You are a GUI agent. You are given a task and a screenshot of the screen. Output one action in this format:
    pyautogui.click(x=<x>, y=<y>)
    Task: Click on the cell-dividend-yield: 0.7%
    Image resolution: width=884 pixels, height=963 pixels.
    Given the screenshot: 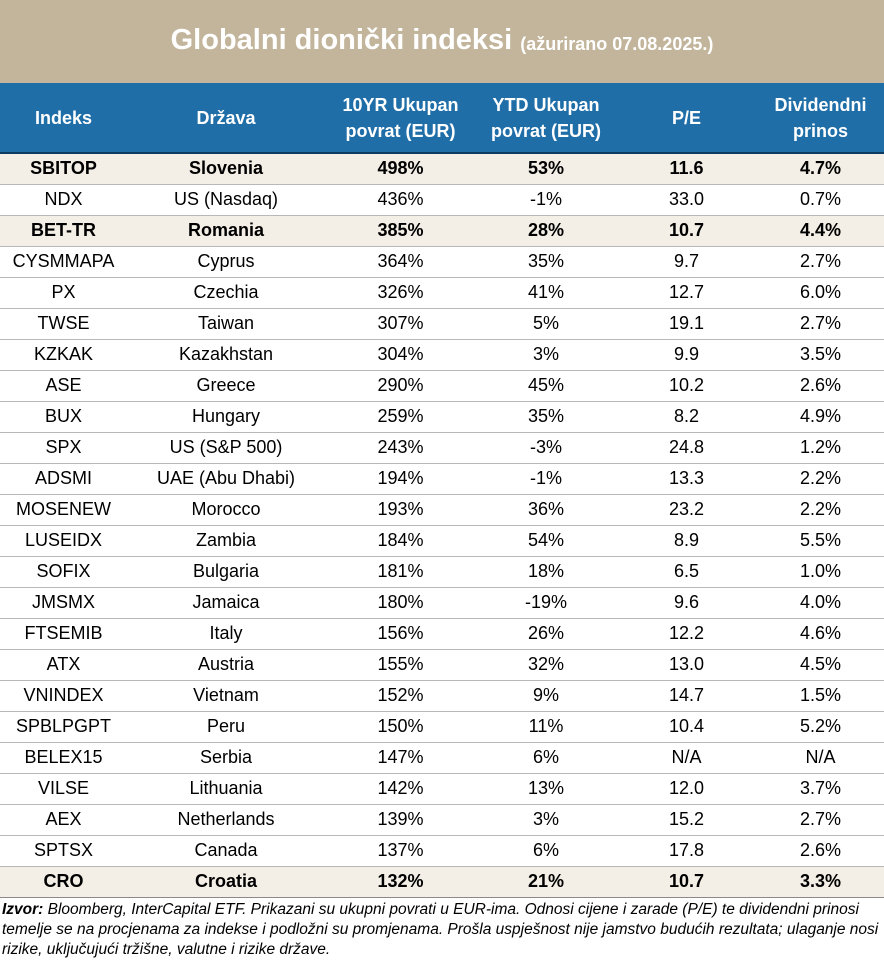 What is the action you would take?
    pyautogui.click(x=820, y=200)
    